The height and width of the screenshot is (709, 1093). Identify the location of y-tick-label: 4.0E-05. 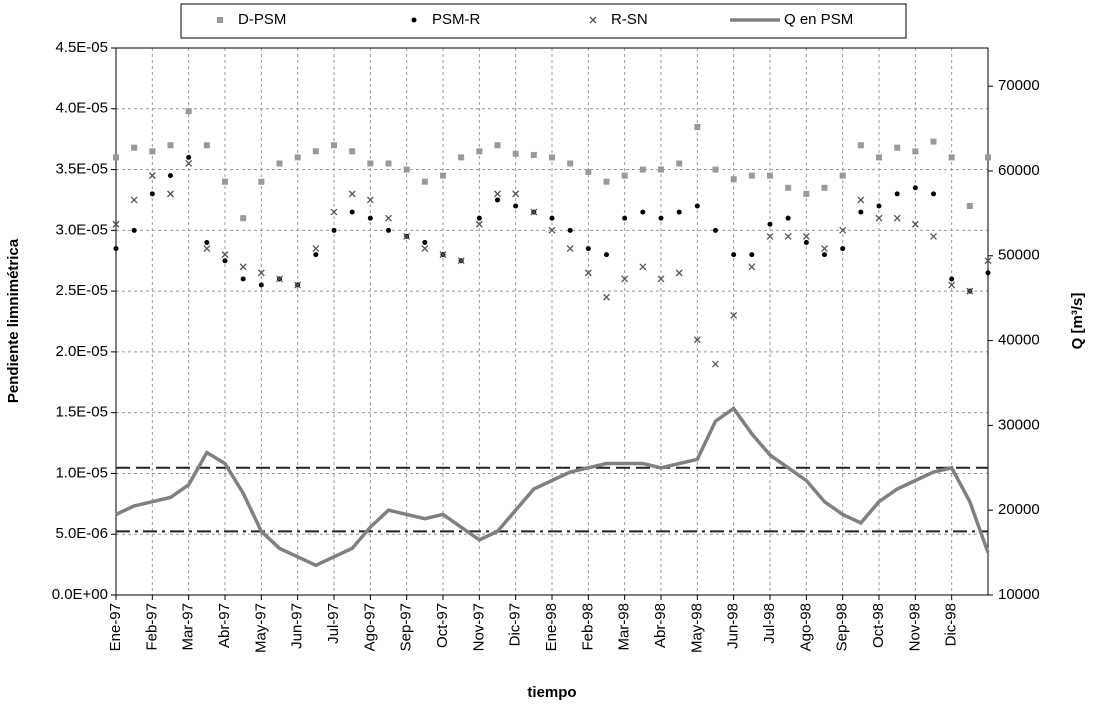
(81, 108).